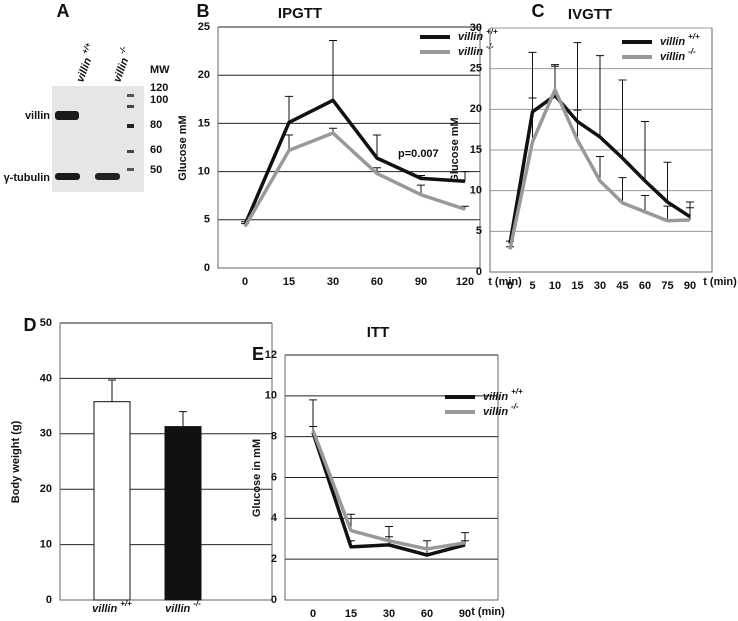 Image resolution: width=738 pixels, height=621 pixels. What do you see at coordinates (183, 513) in the screenshot?
I see `bar` at bounding box center [183, 513].